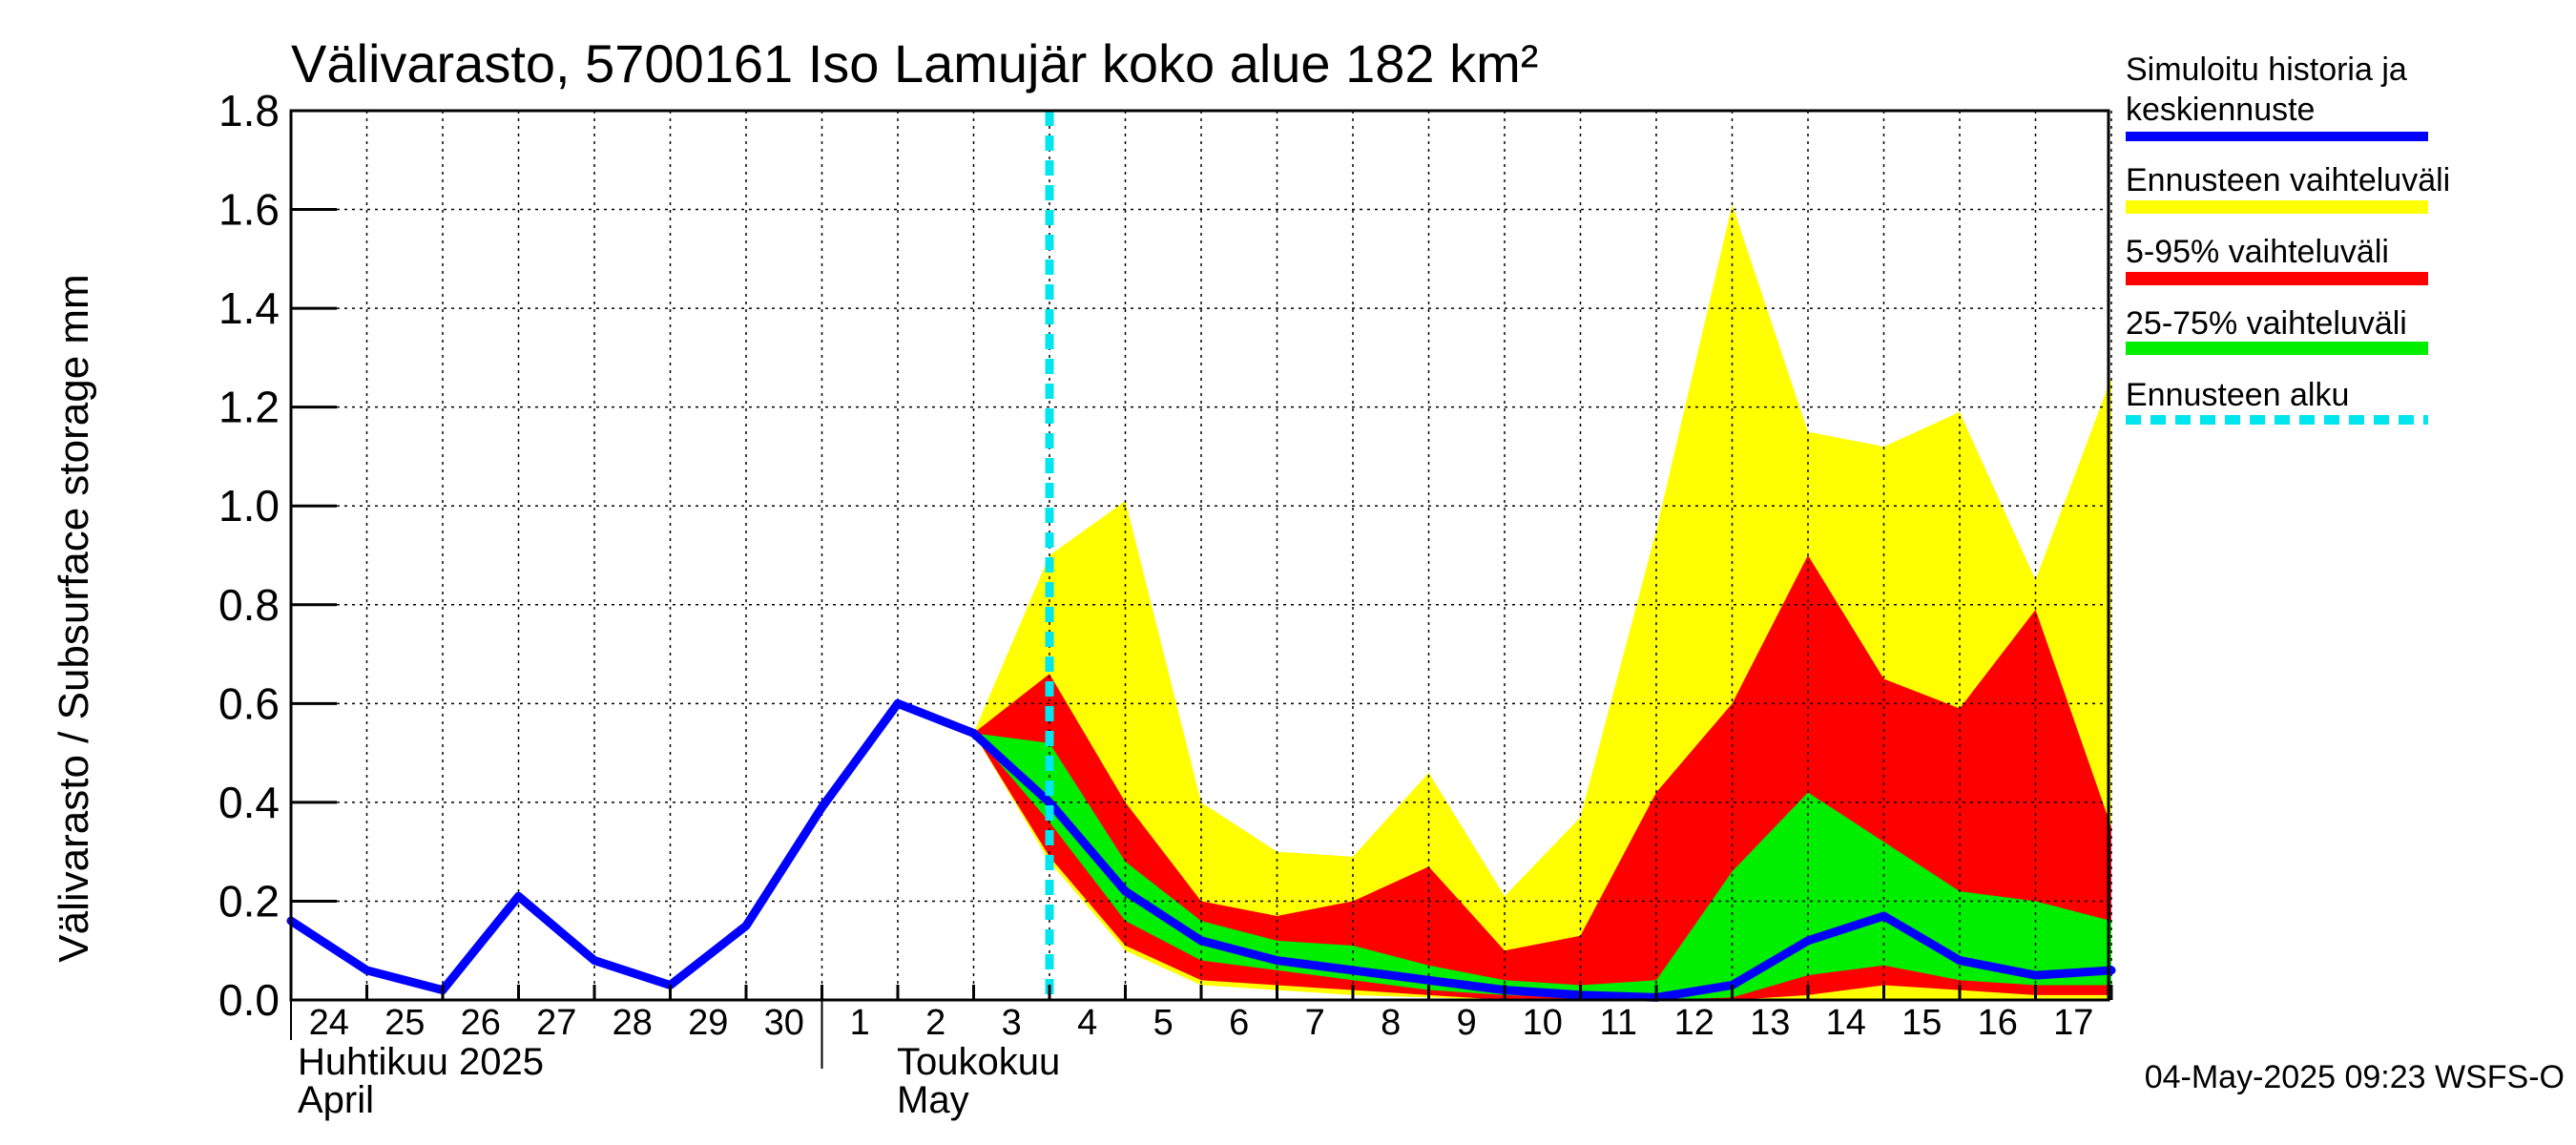 This screenshot has width=2576, height=1145. I want to click on legend-label-history-line1: Simuloitu historia ja, so click(2266, 70).